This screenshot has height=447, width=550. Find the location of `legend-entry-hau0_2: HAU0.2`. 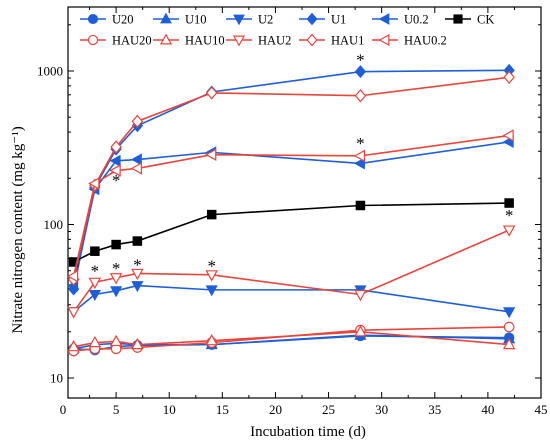

legend-entry-hau0_2: HAU0.2 is located at coordinates (409, 41).